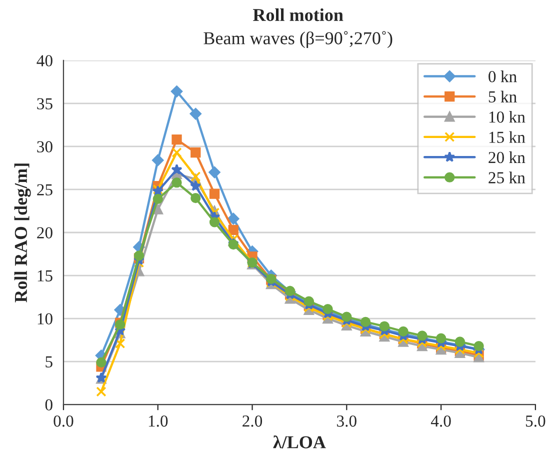  What do you see at coordinates (49, 362) in the screenshot?
I see `y-tick-label: 5` at bounding box center [49, 362].